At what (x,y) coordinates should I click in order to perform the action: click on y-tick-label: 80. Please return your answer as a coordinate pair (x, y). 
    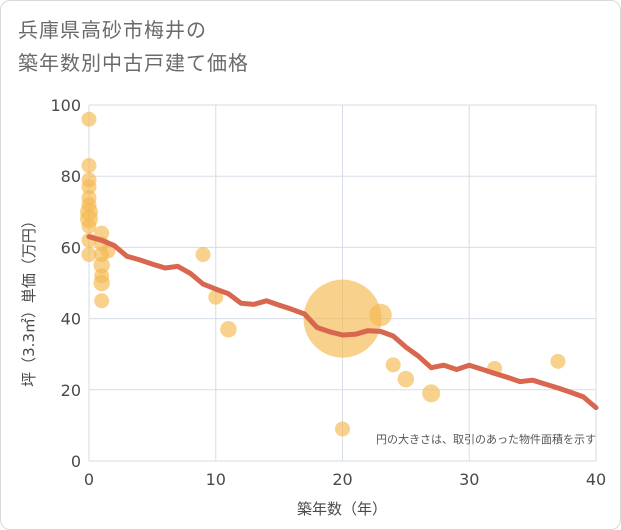
    Looking at the image, I should click on (71, 176).